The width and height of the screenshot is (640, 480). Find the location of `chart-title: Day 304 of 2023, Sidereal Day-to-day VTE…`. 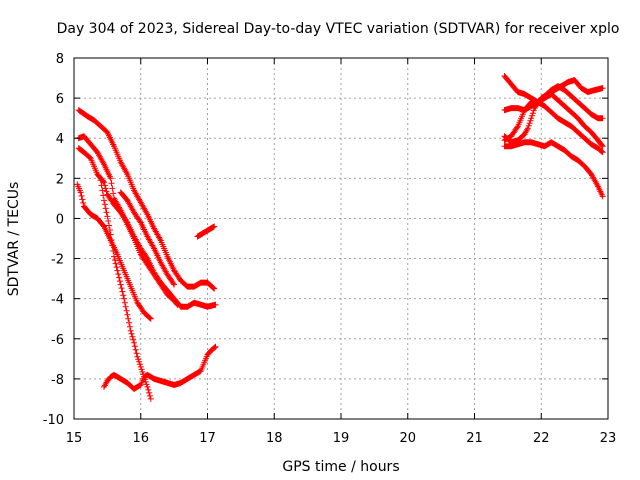

chart-title: Day 304 of 2023, Sidereal Day-to-day VTE… is located at coordinates (338, 29).